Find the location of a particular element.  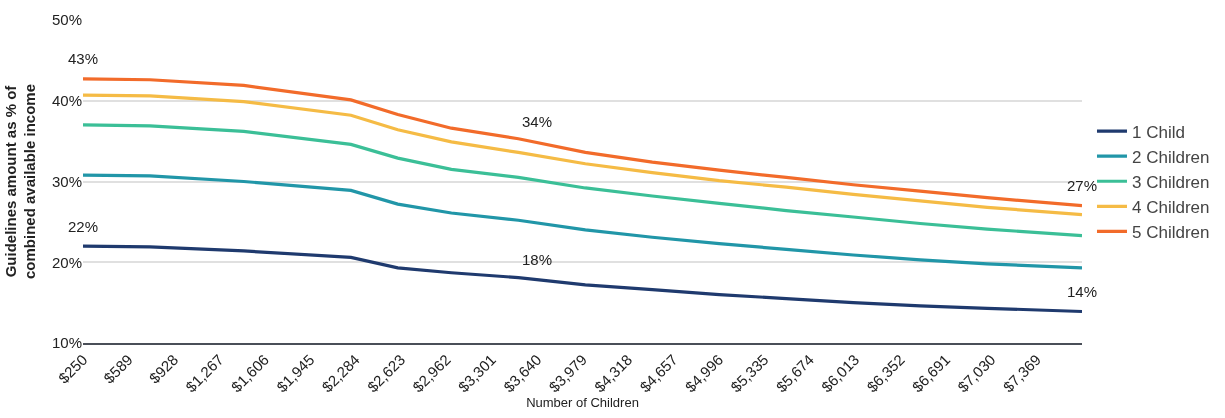

annotation: 43% is located at coordinates (83, 58).